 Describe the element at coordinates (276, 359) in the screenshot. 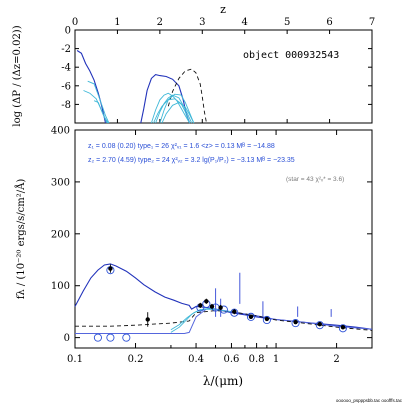

I see `bottom-x-tick-label: 1` at that location.